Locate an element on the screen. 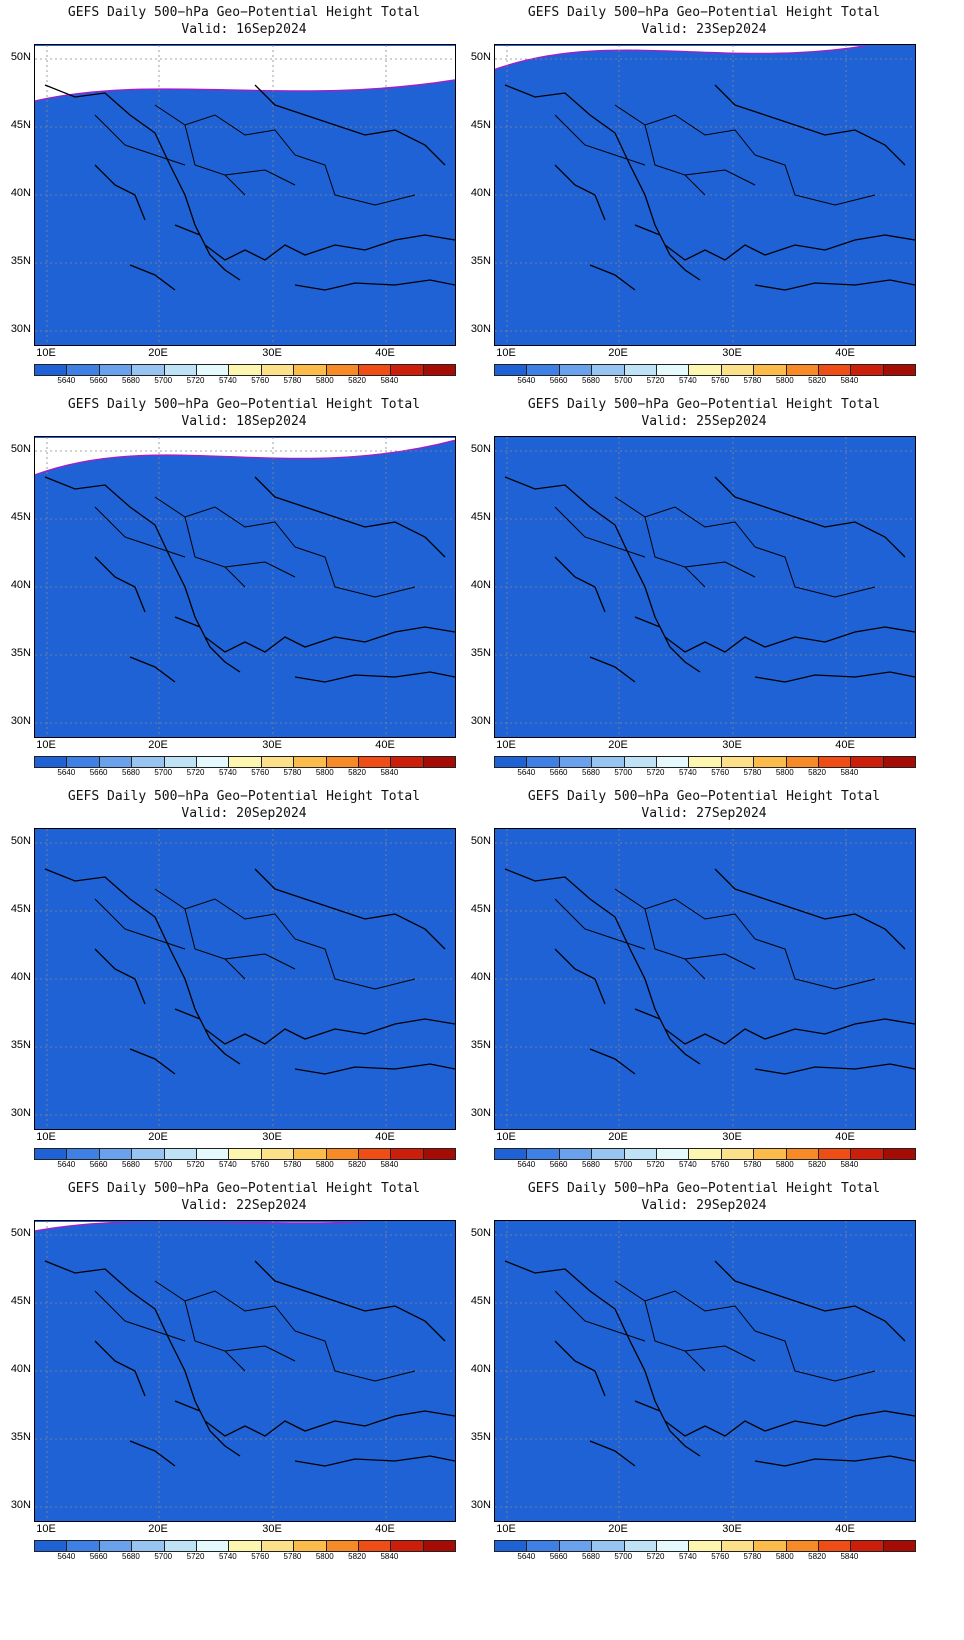  height-band is located at coordinates (245, 212).